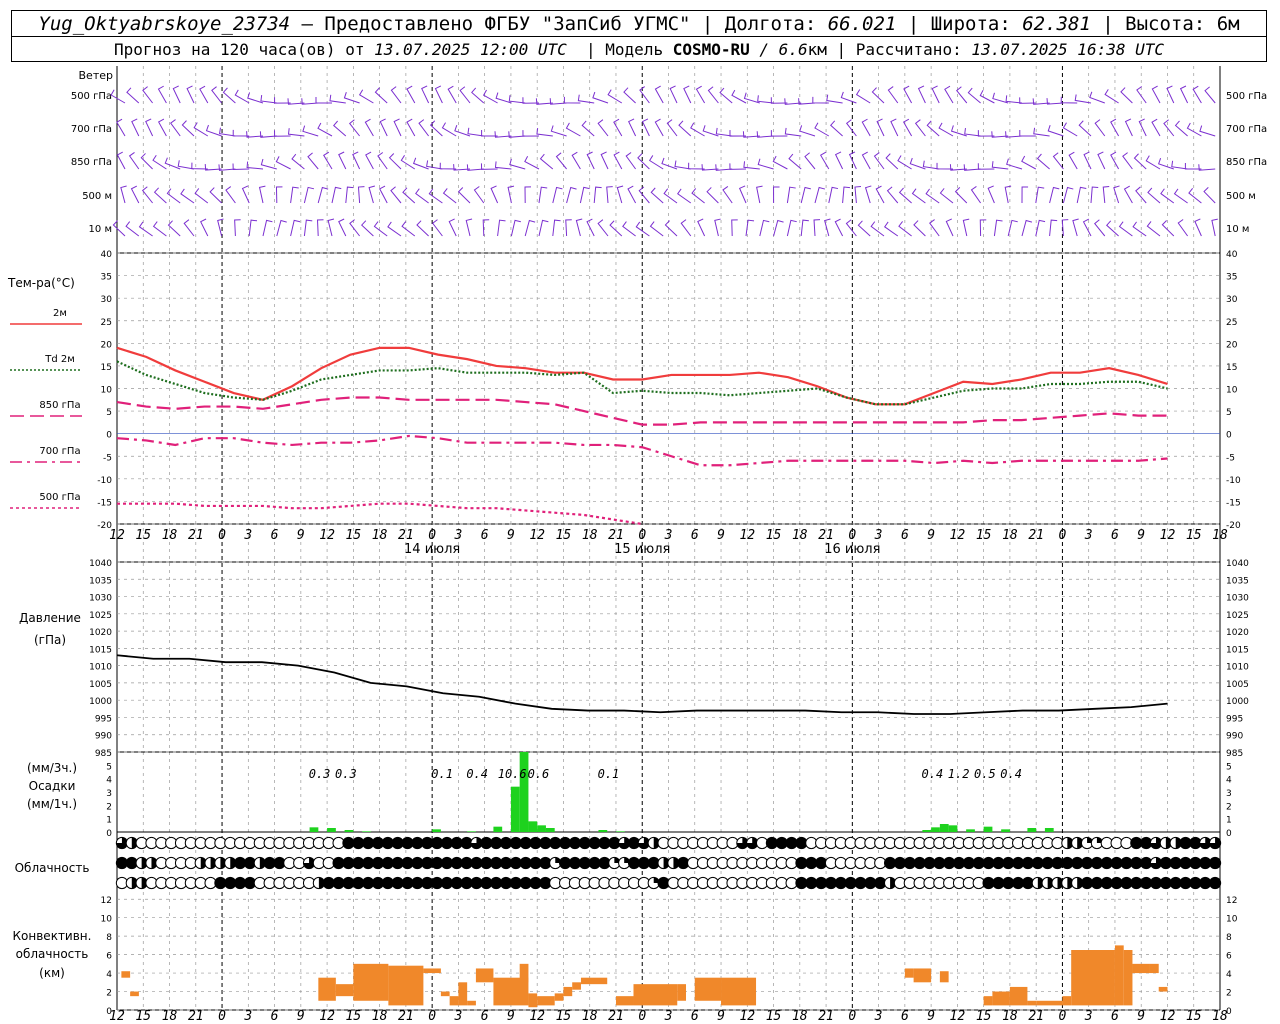 This screenshot has width=1280, height=1024. Describe the element at coordinates (1234, 754) in the screenshot. I see `pres-y-tick: 985` at that location.